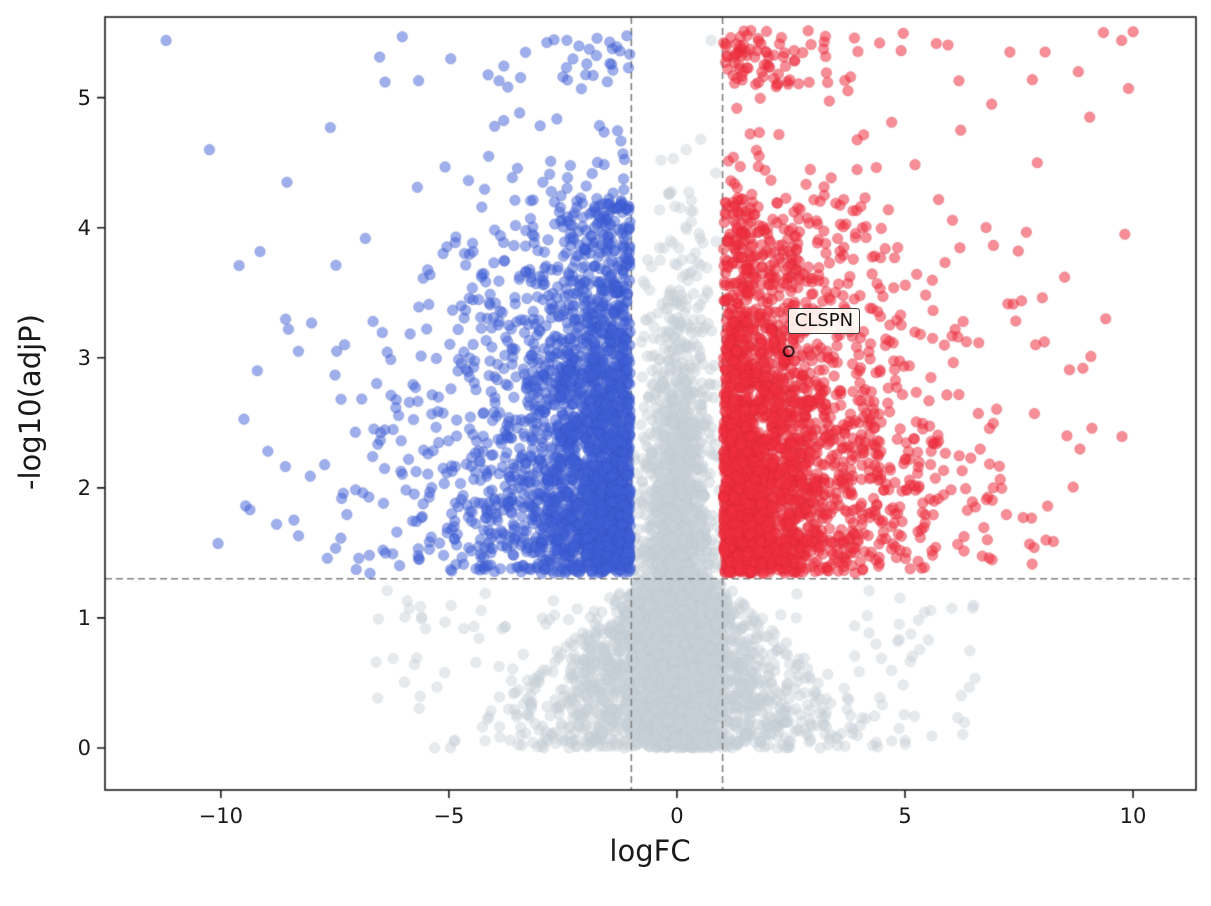 The height and width of the screenshot is (906, 1211). Describe the element at coordinates (84, 97) in the screenshot. I see `y-tick-label: 5` at that location.